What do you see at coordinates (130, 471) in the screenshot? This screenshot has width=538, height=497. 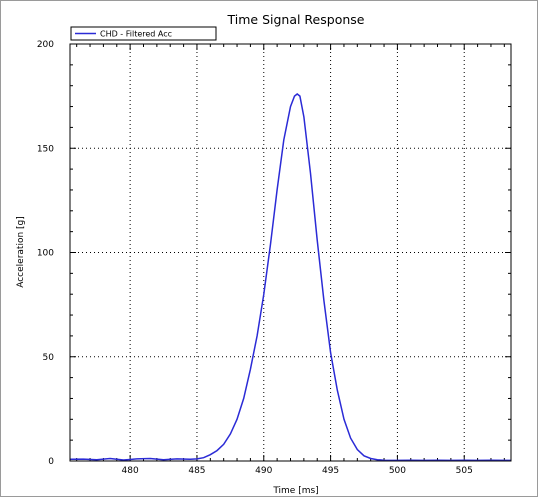 I see `x-tick-label: 480` at bounding box center [130, 471].